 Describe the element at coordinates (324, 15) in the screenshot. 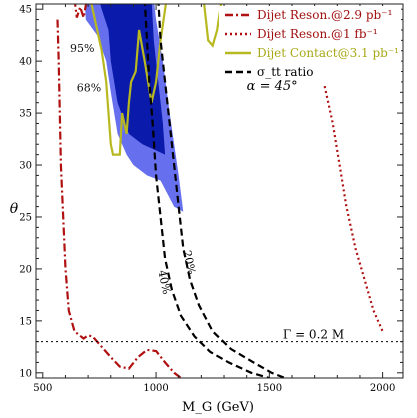

I see `legend-label: Dijet Reson.@2.9 pb⁻¹` at that location.